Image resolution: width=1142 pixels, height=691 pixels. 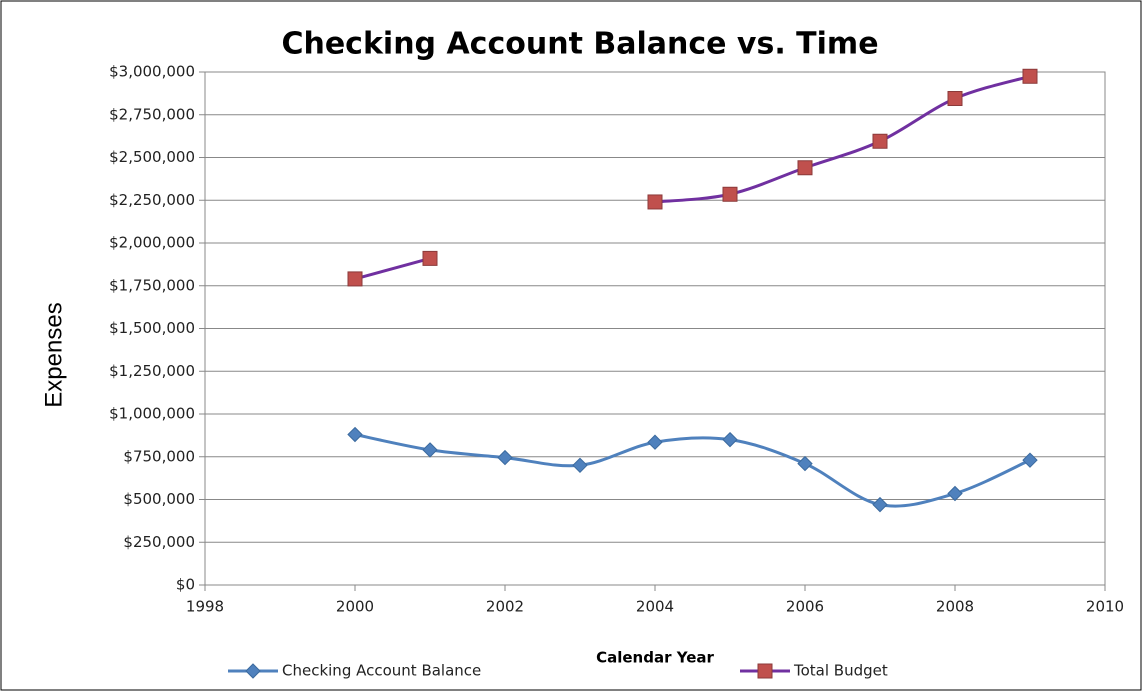 I want to click on y-tick-label: $2,000,000, so click(x=152, y=243).